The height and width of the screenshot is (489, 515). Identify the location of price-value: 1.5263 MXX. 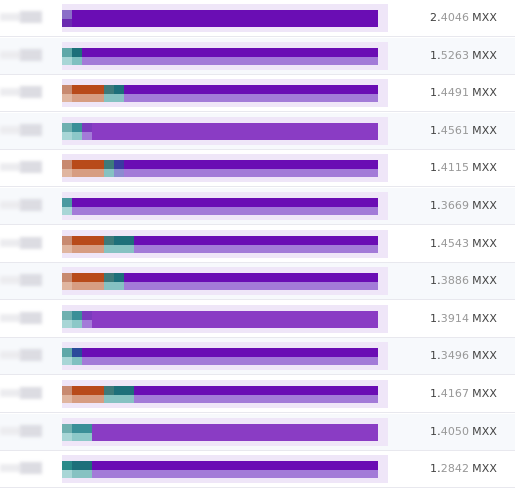
(463, 55).